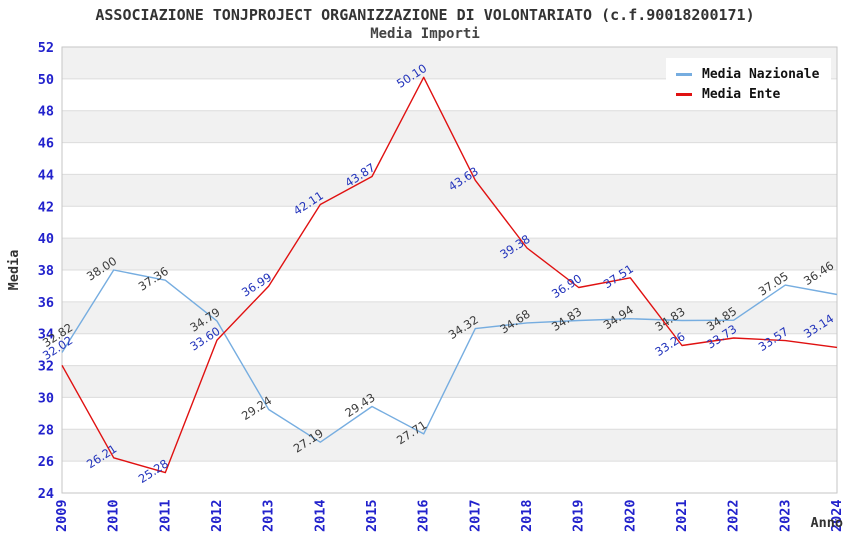  I want to click on y-tick-label: 38, so click(46, 271).